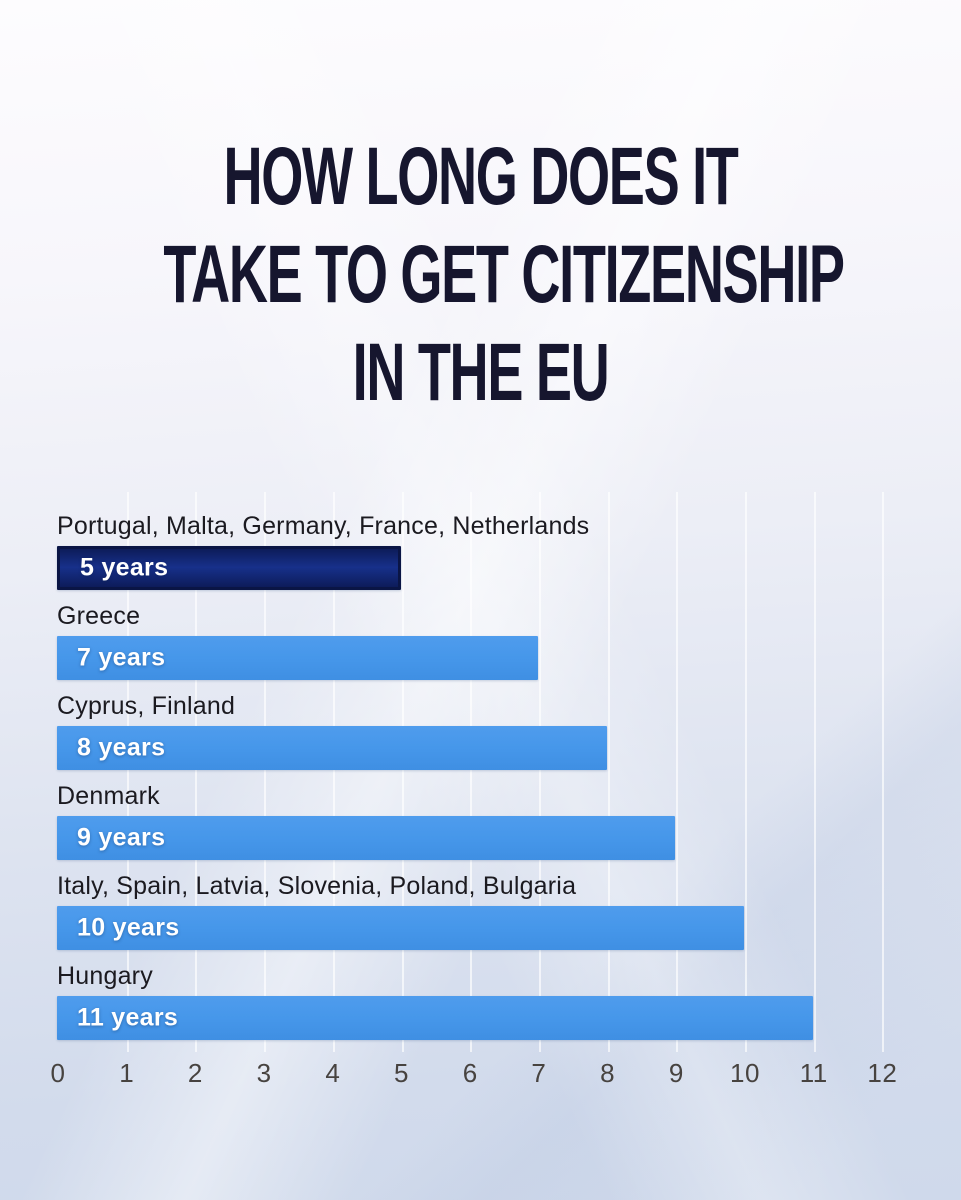 This screenshot has width=961, height=1200. I want to click on category-label: Greece, so click(99, 616).